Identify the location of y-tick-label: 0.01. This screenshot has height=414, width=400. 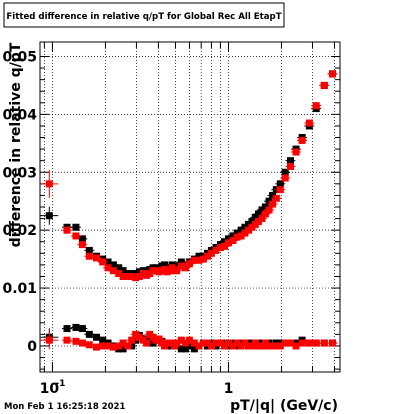
(19, 289).